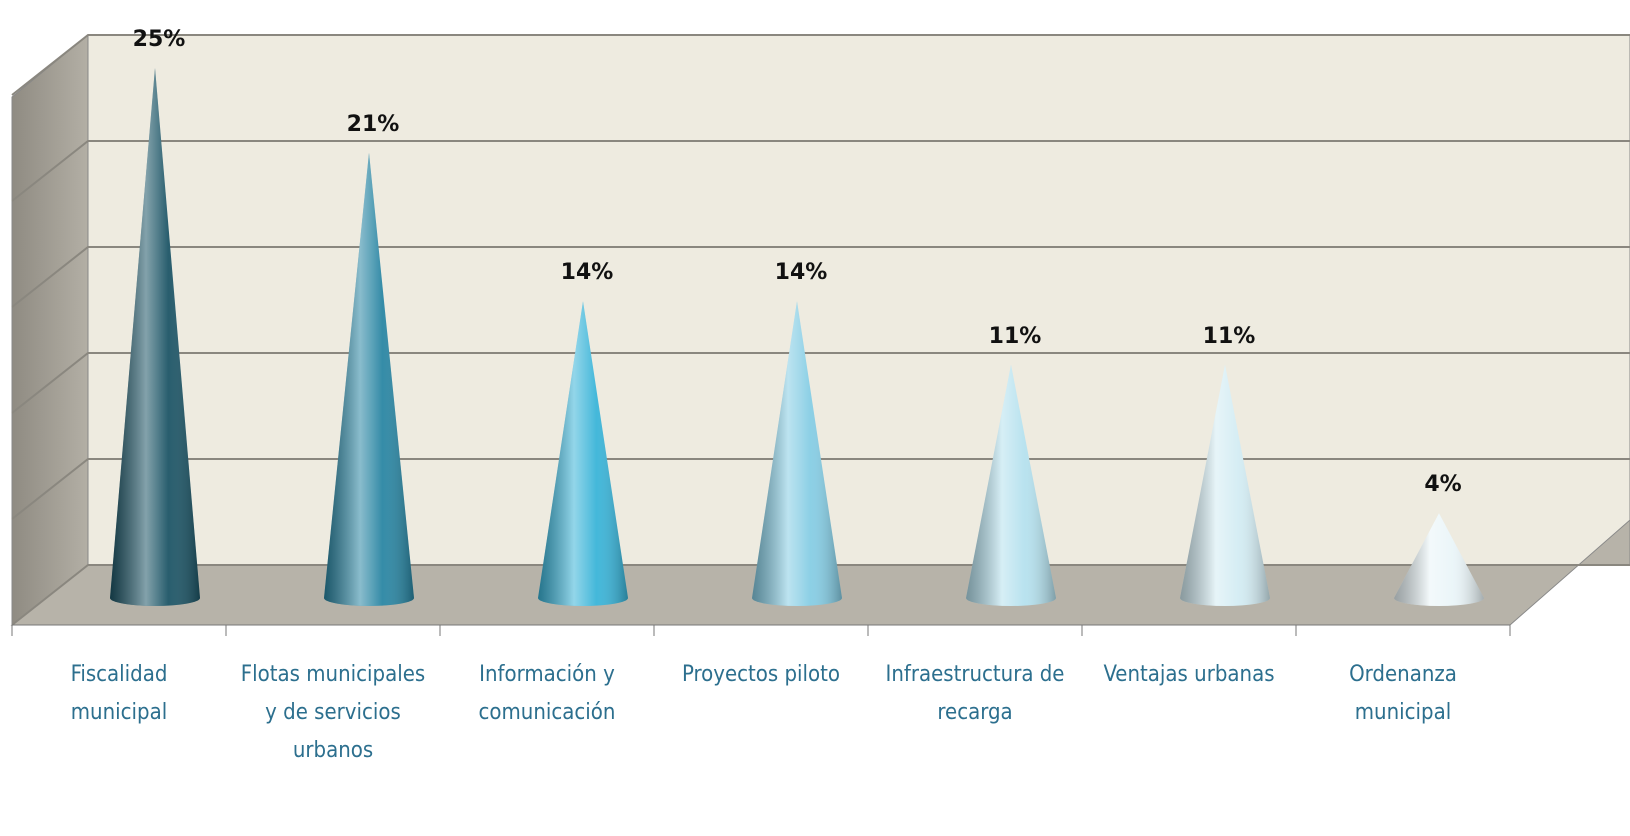 The width and height of the screenshot is (1630, 836). What do you see at coordinates (373, 124) in the screenshot?
I see `value-label: 21%` at bounding box center [373, 124].